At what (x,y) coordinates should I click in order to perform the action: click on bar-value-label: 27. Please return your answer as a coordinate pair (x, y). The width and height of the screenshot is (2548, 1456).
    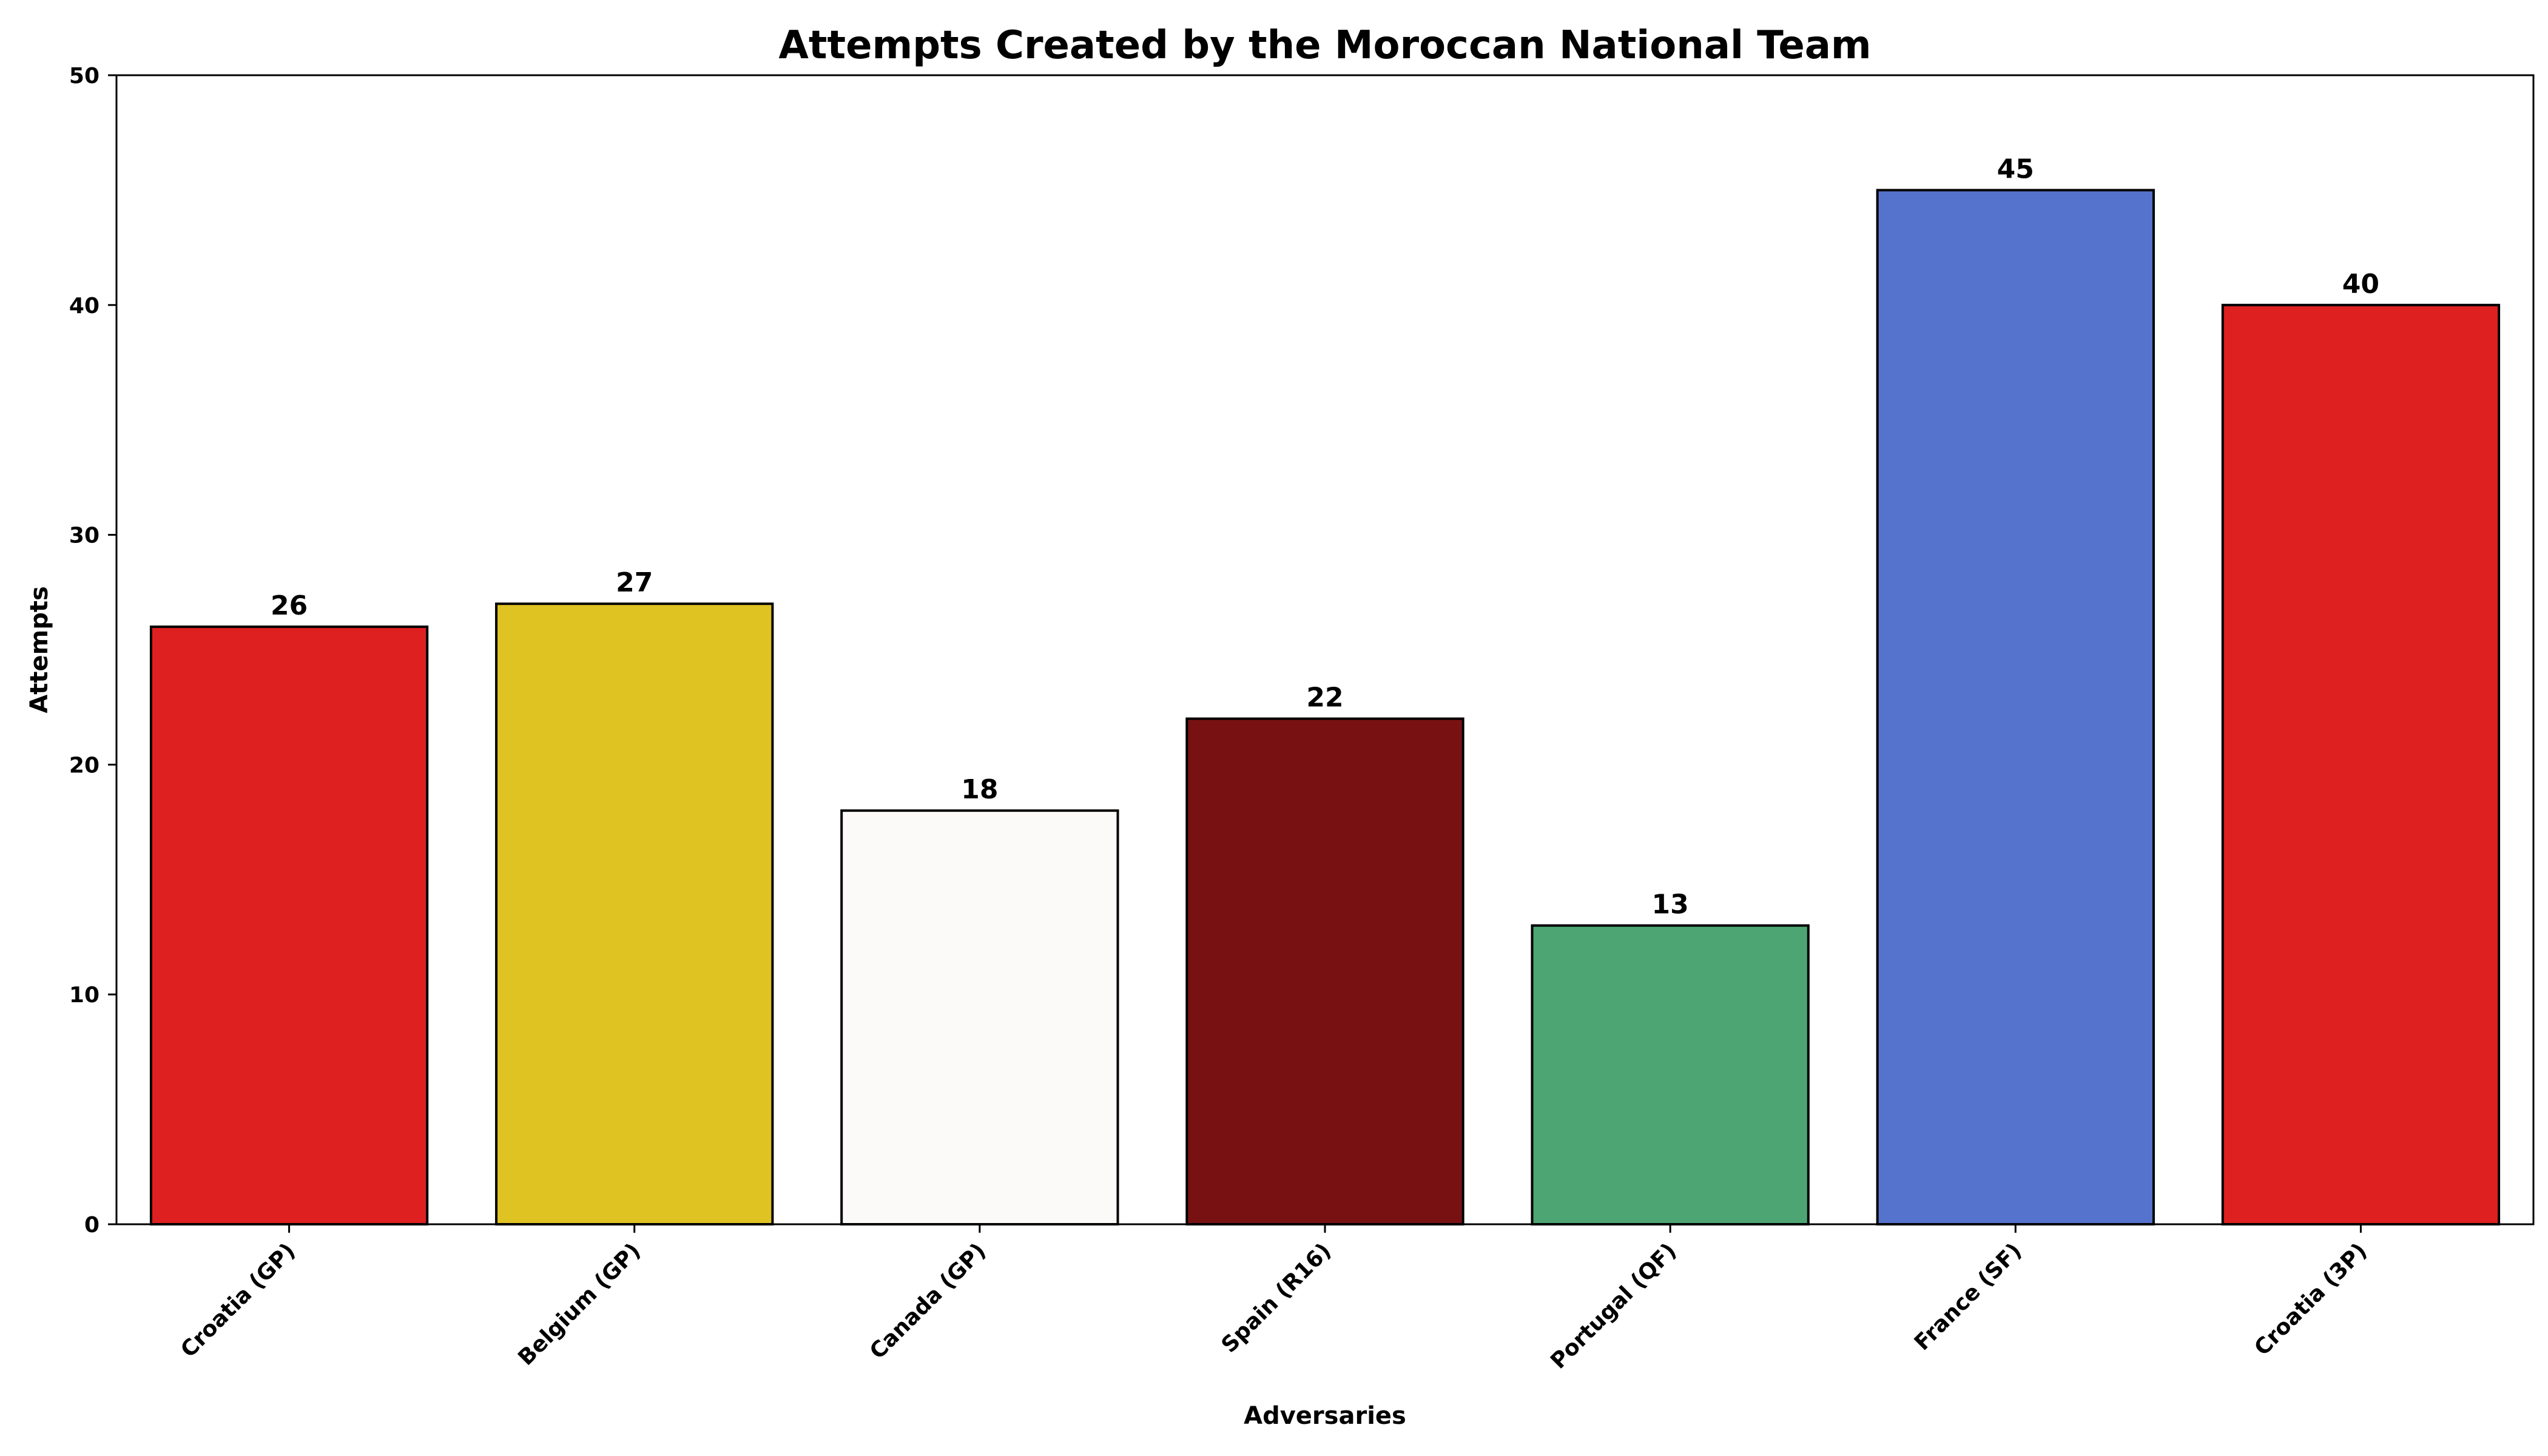
    Looking at the image, I should click on (634, 582).